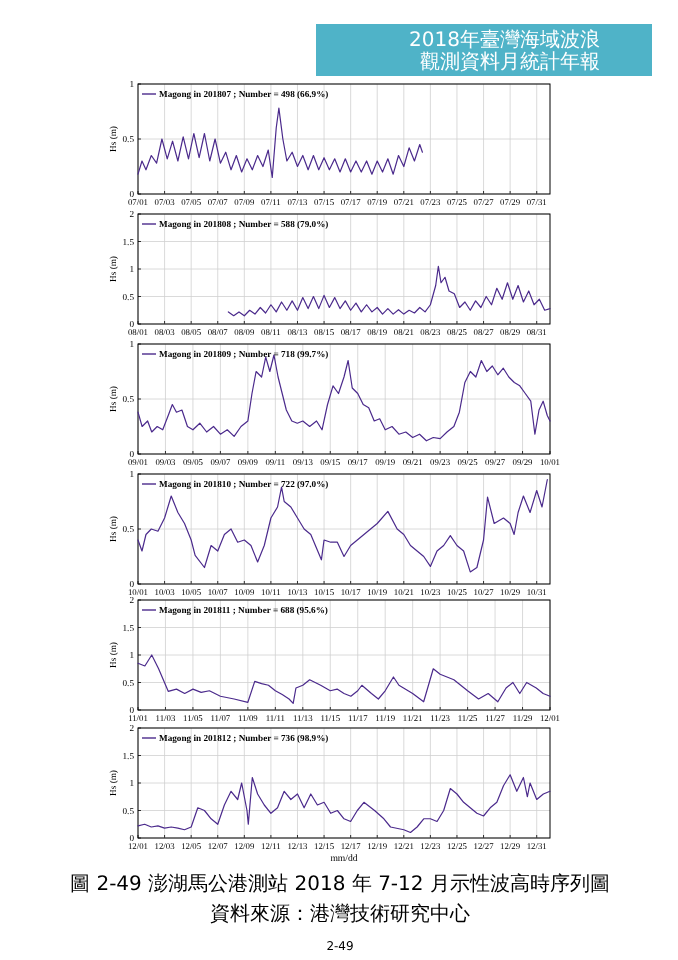 The width and height of the screenshot is (678, 960). I want to click on source-note: 資料來源：港灣技術研究中心, so click(340, 914).